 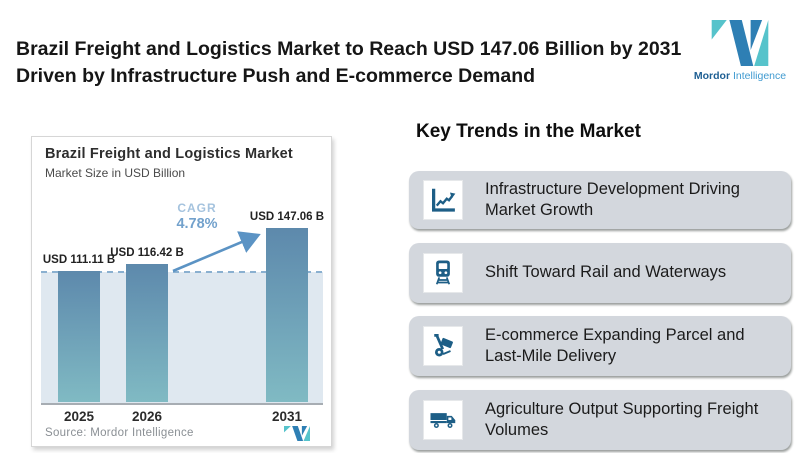 What do you see at coordinates (79, 336) in the screenshot?
I see `bar-2025` at bounding box center [79, 336].